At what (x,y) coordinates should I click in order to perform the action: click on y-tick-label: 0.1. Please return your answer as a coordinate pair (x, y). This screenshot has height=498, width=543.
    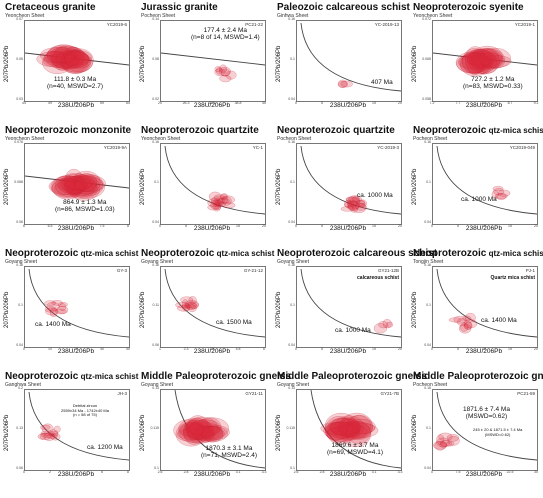
    Looking at the image, I should click on (292, 59).